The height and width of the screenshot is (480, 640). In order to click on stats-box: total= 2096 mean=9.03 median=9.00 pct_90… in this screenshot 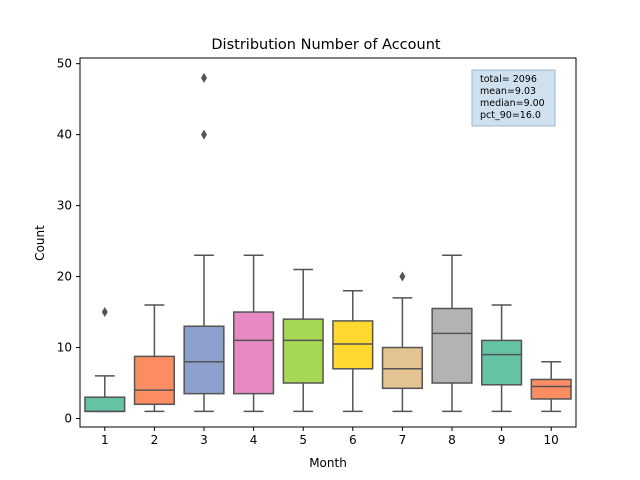, I will do `click(513, 98)`.